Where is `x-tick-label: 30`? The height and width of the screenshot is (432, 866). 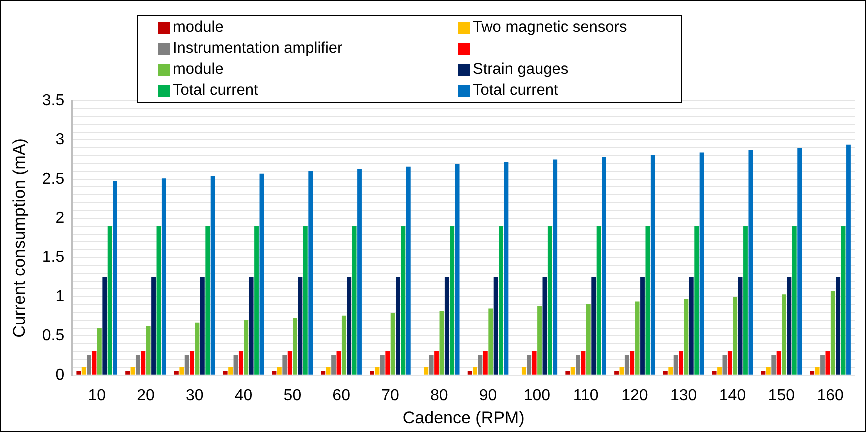
x-tick-label: 30 is located at coordinates (195, 395).